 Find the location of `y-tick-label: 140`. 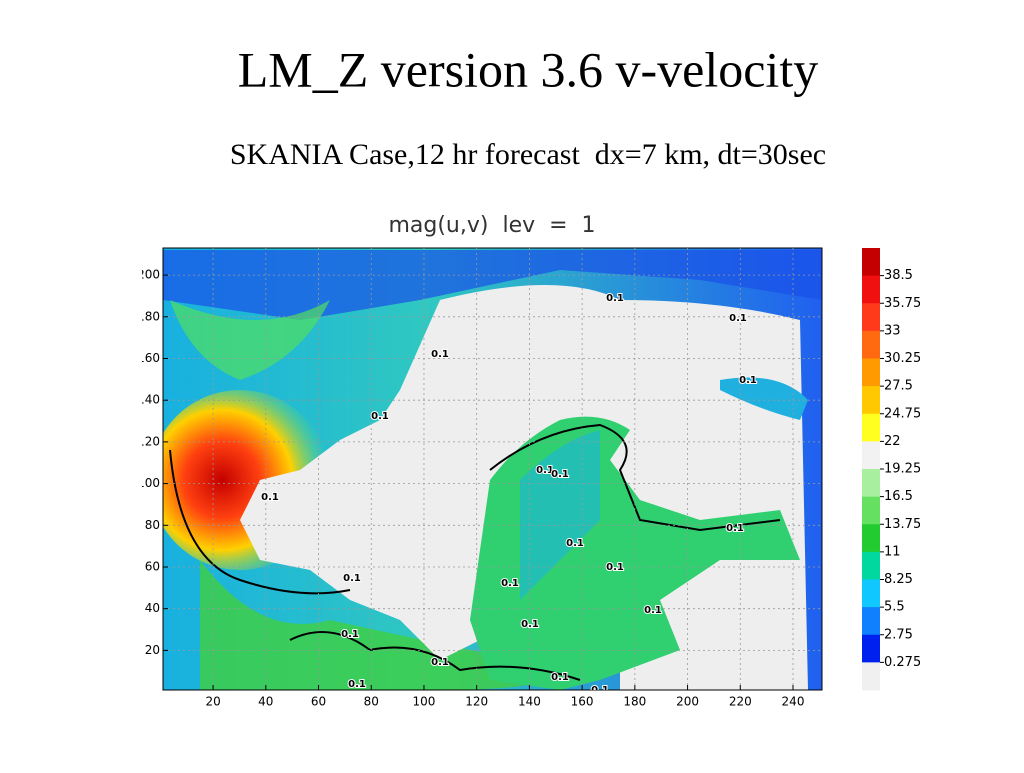

y-tick-label: 140 is located at coordinates (148, 400).